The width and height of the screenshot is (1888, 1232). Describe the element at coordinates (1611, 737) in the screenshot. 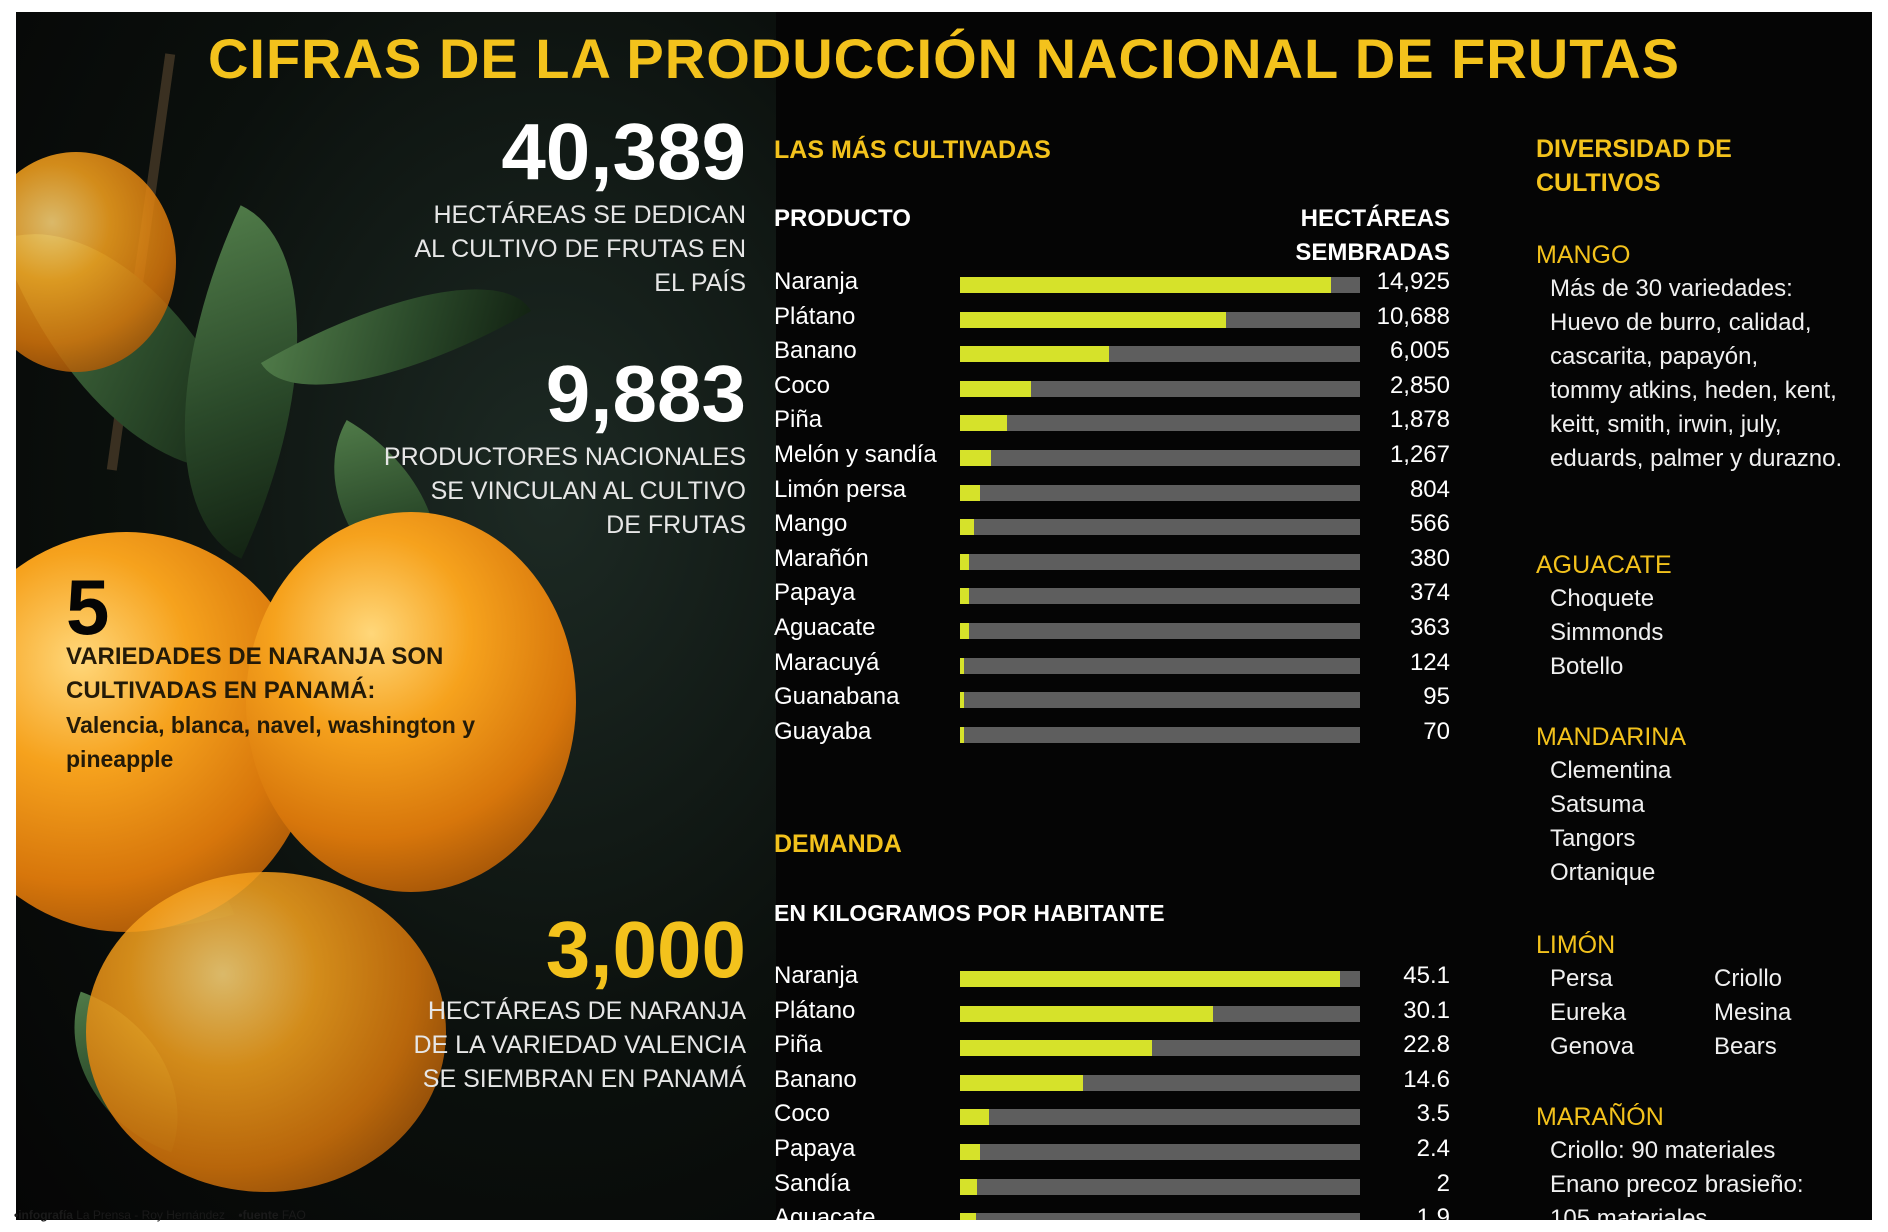

I see `mandarina-heading: MANDARINA` at that location.